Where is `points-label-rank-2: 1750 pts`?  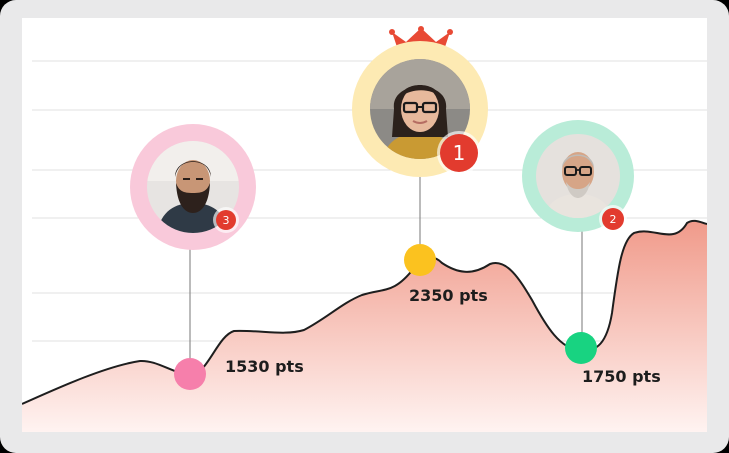 points-label-rank-2: 1750 pts is located at coordinates (621, 376).